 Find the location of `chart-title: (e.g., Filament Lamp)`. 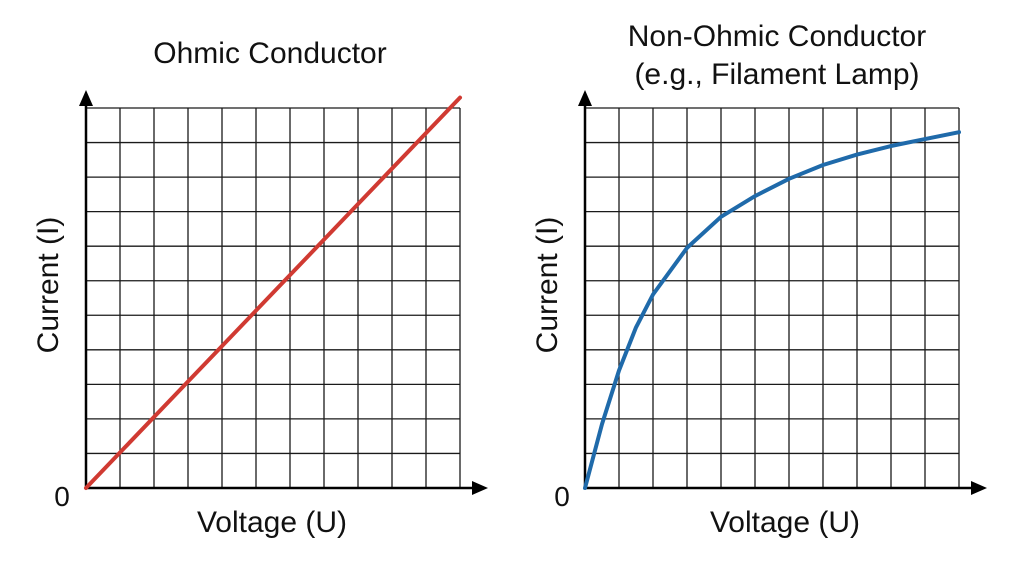

chart-title: (e.g., Filament Lamp) is located at coordinates (776, 74).